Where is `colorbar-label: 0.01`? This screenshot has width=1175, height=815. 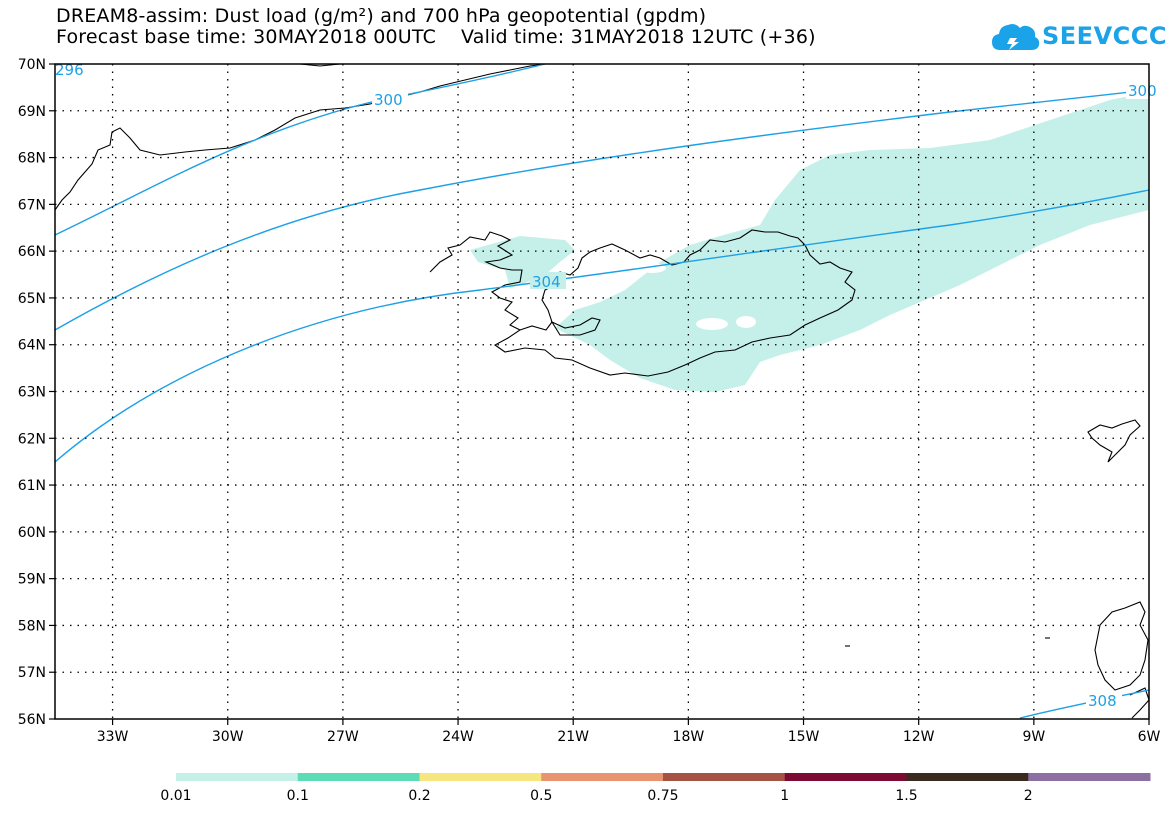 colorbar-label: 0.01 is located at coordinates (175, 796).